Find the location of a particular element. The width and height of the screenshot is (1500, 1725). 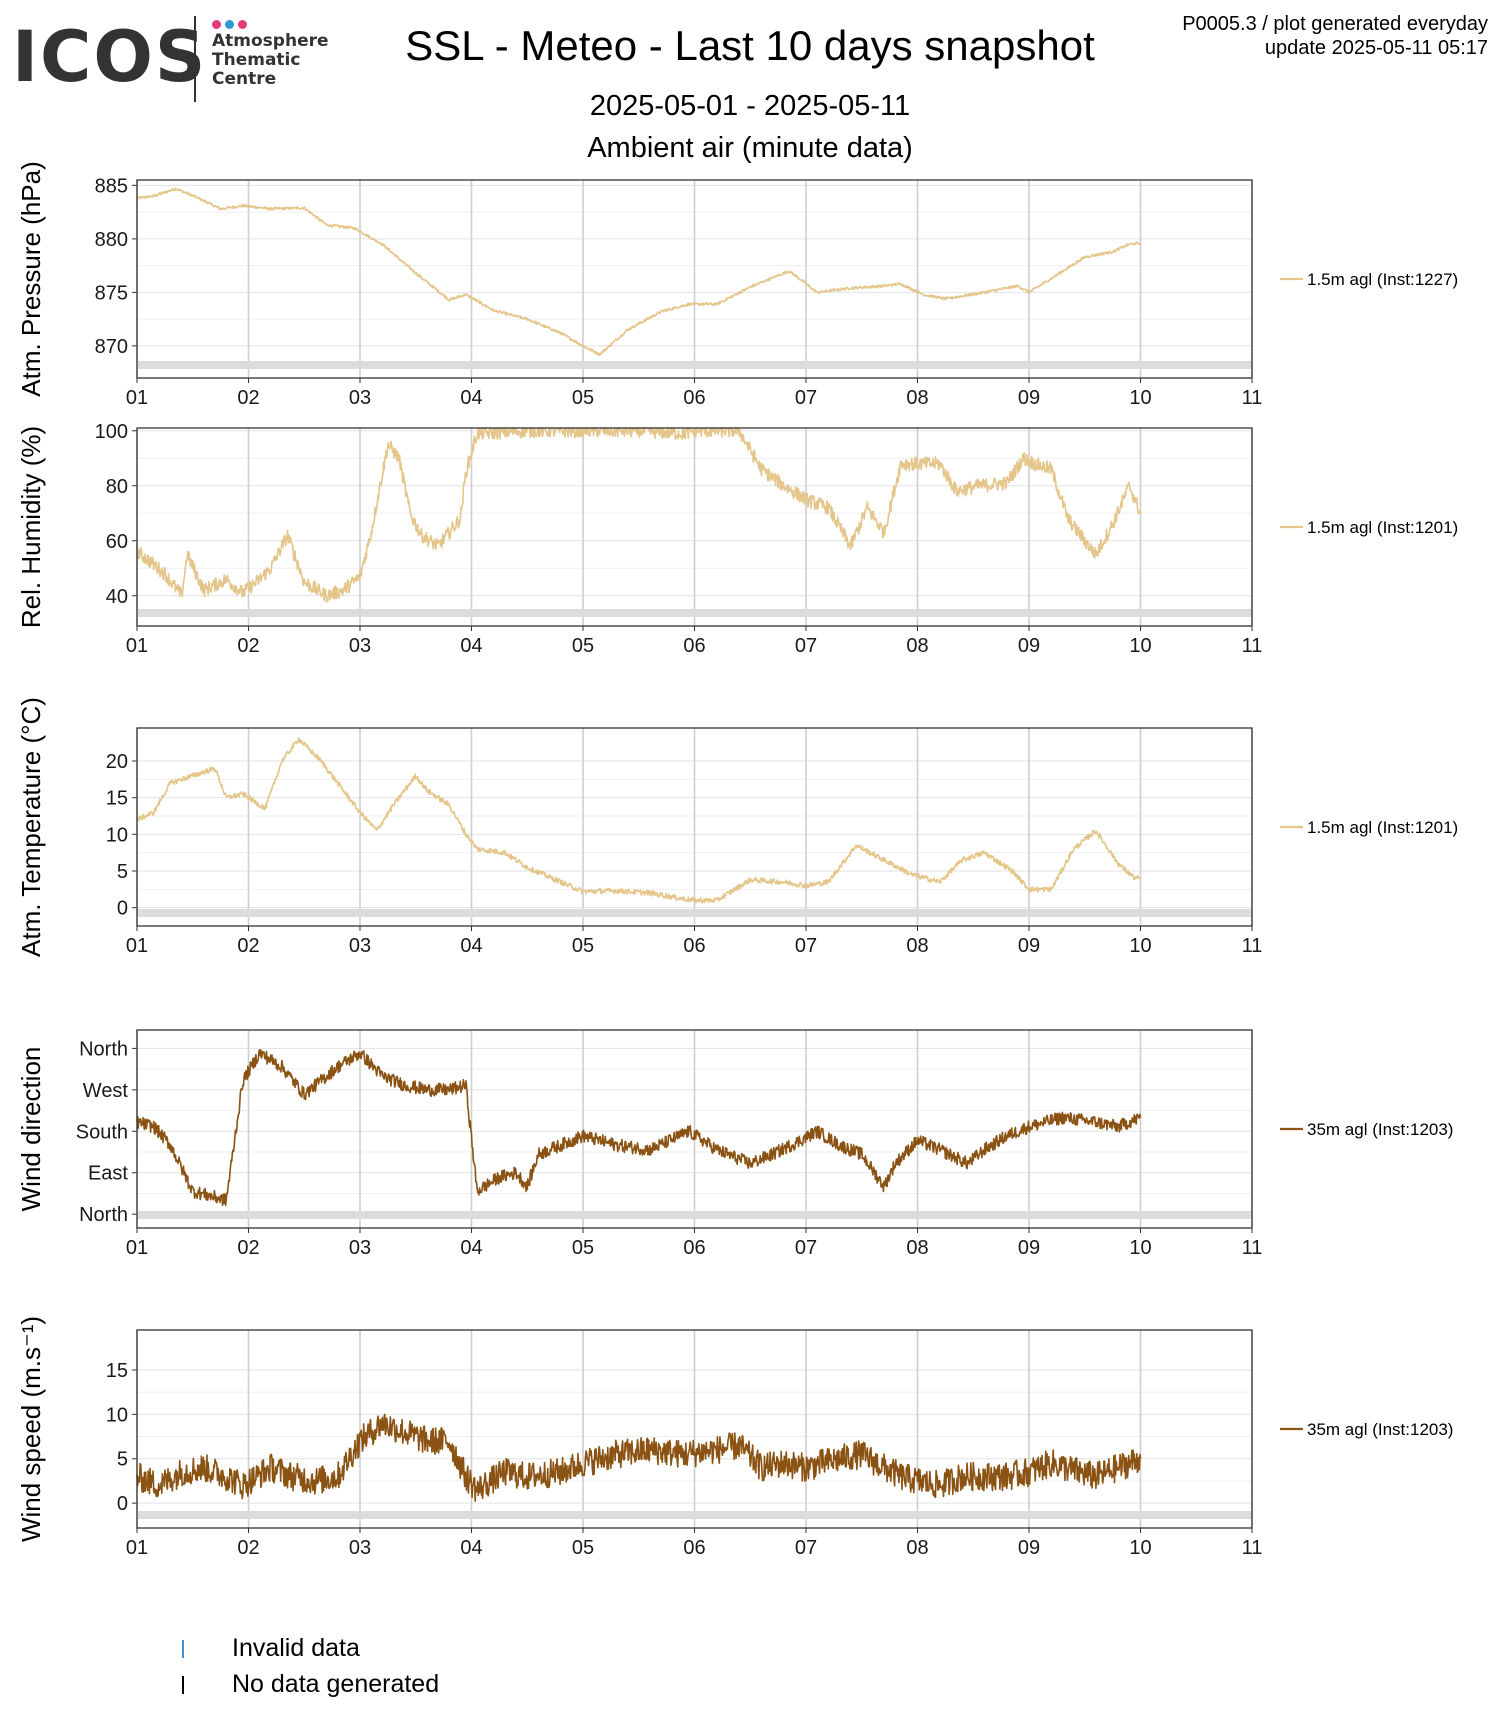

logo-sub-line: Atmosphere is located at coordinates (270, 41).